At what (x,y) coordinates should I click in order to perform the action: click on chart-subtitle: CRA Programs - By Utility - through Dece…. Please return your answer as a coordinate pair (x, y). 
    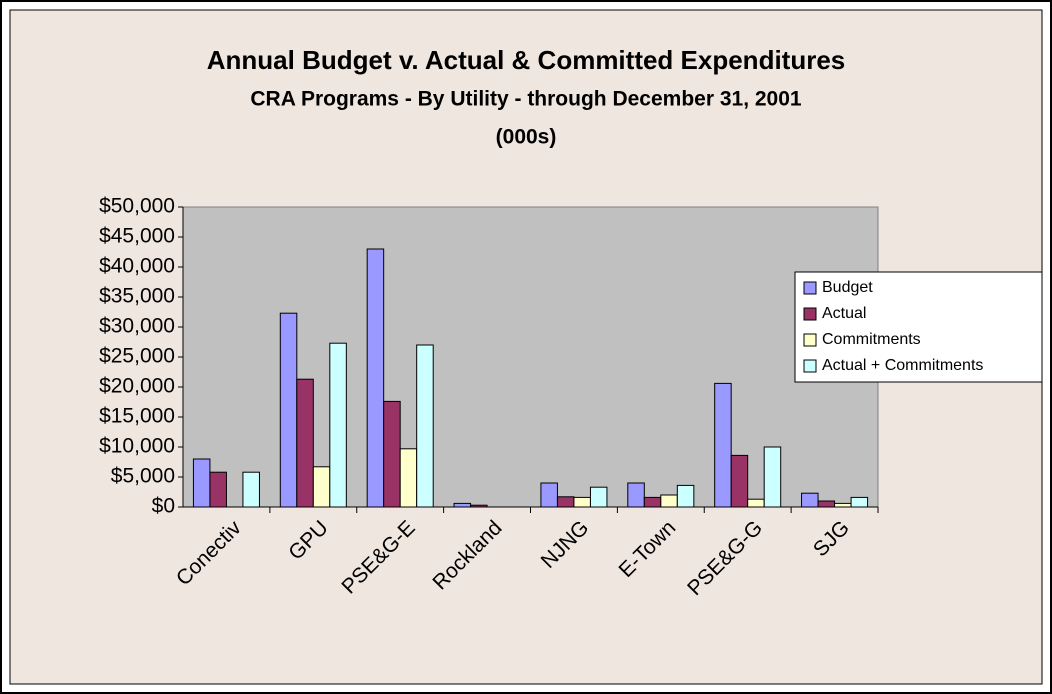
    Looking at the image, I should click on (526, 99).